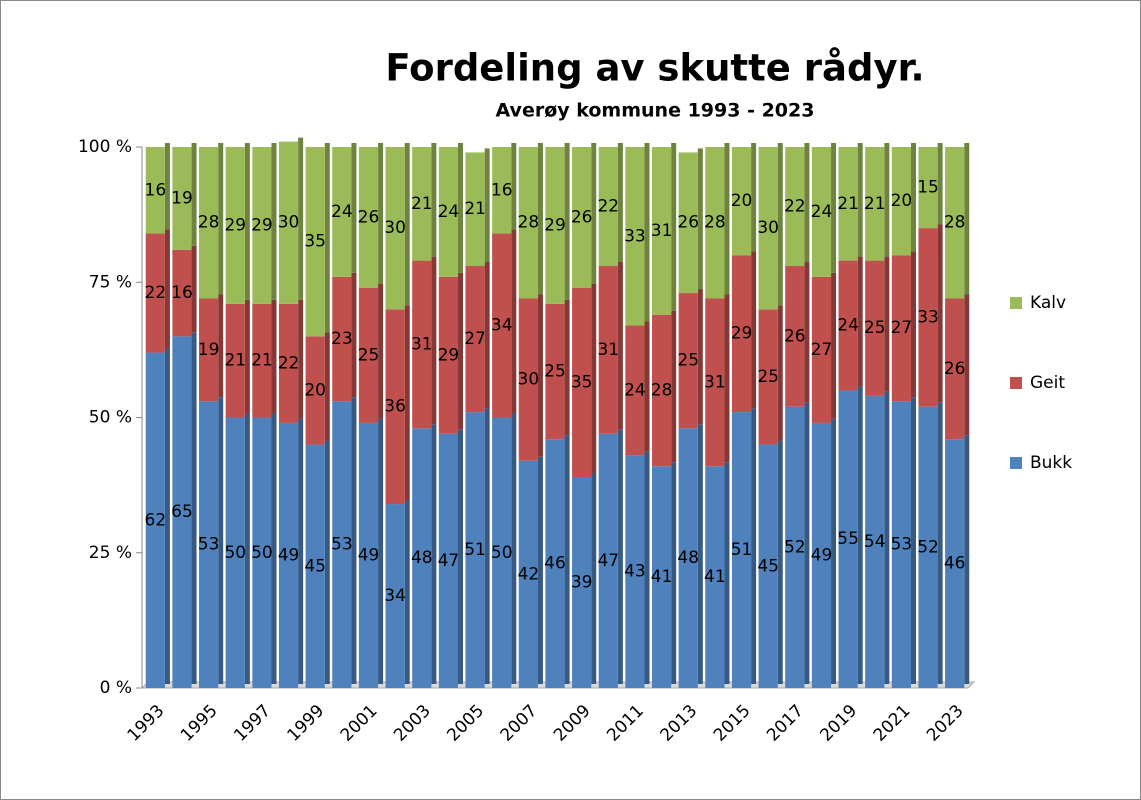  I want to click on legend-label: Geit, so click(1047, 383).